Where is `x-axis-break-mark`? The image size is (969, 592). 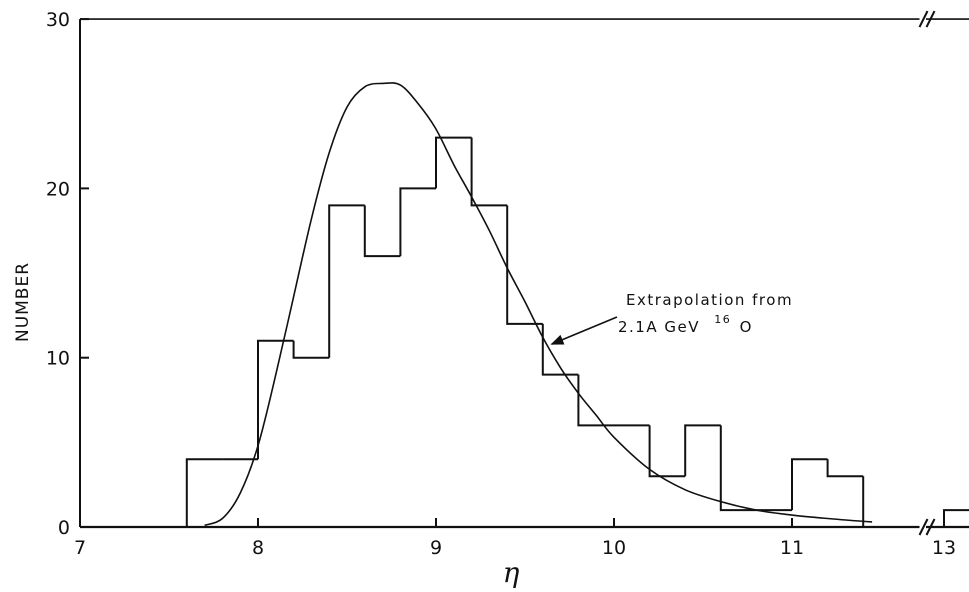 x-axis-break-mark is located at coordinates (927, 527).